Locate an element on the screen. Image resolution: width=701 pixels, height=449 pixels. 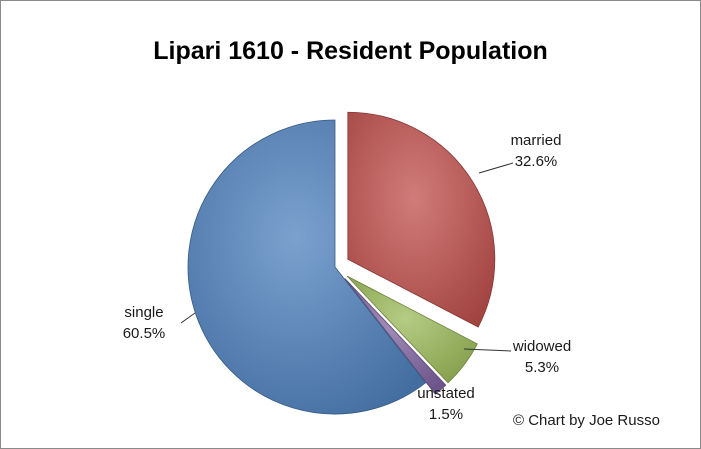
slice-value-unstated: 1.5% is located at coordinates (446, 414).